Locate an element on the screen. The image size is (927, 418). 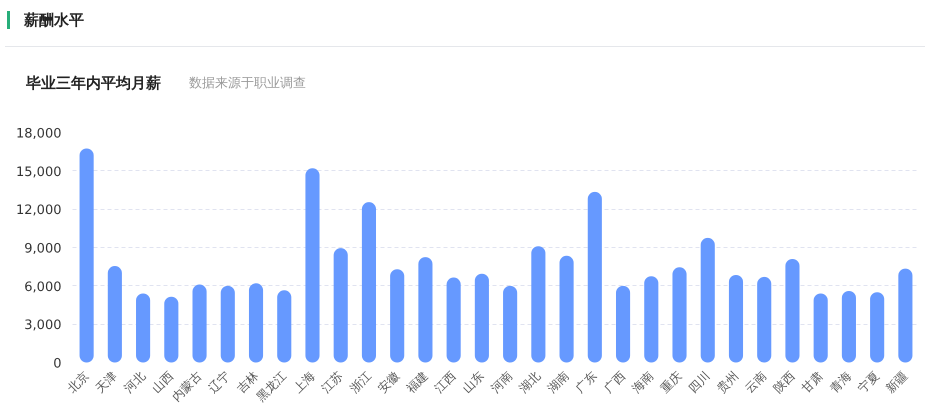
x-tick-label: 广西 is located at coordinates (614, 382).